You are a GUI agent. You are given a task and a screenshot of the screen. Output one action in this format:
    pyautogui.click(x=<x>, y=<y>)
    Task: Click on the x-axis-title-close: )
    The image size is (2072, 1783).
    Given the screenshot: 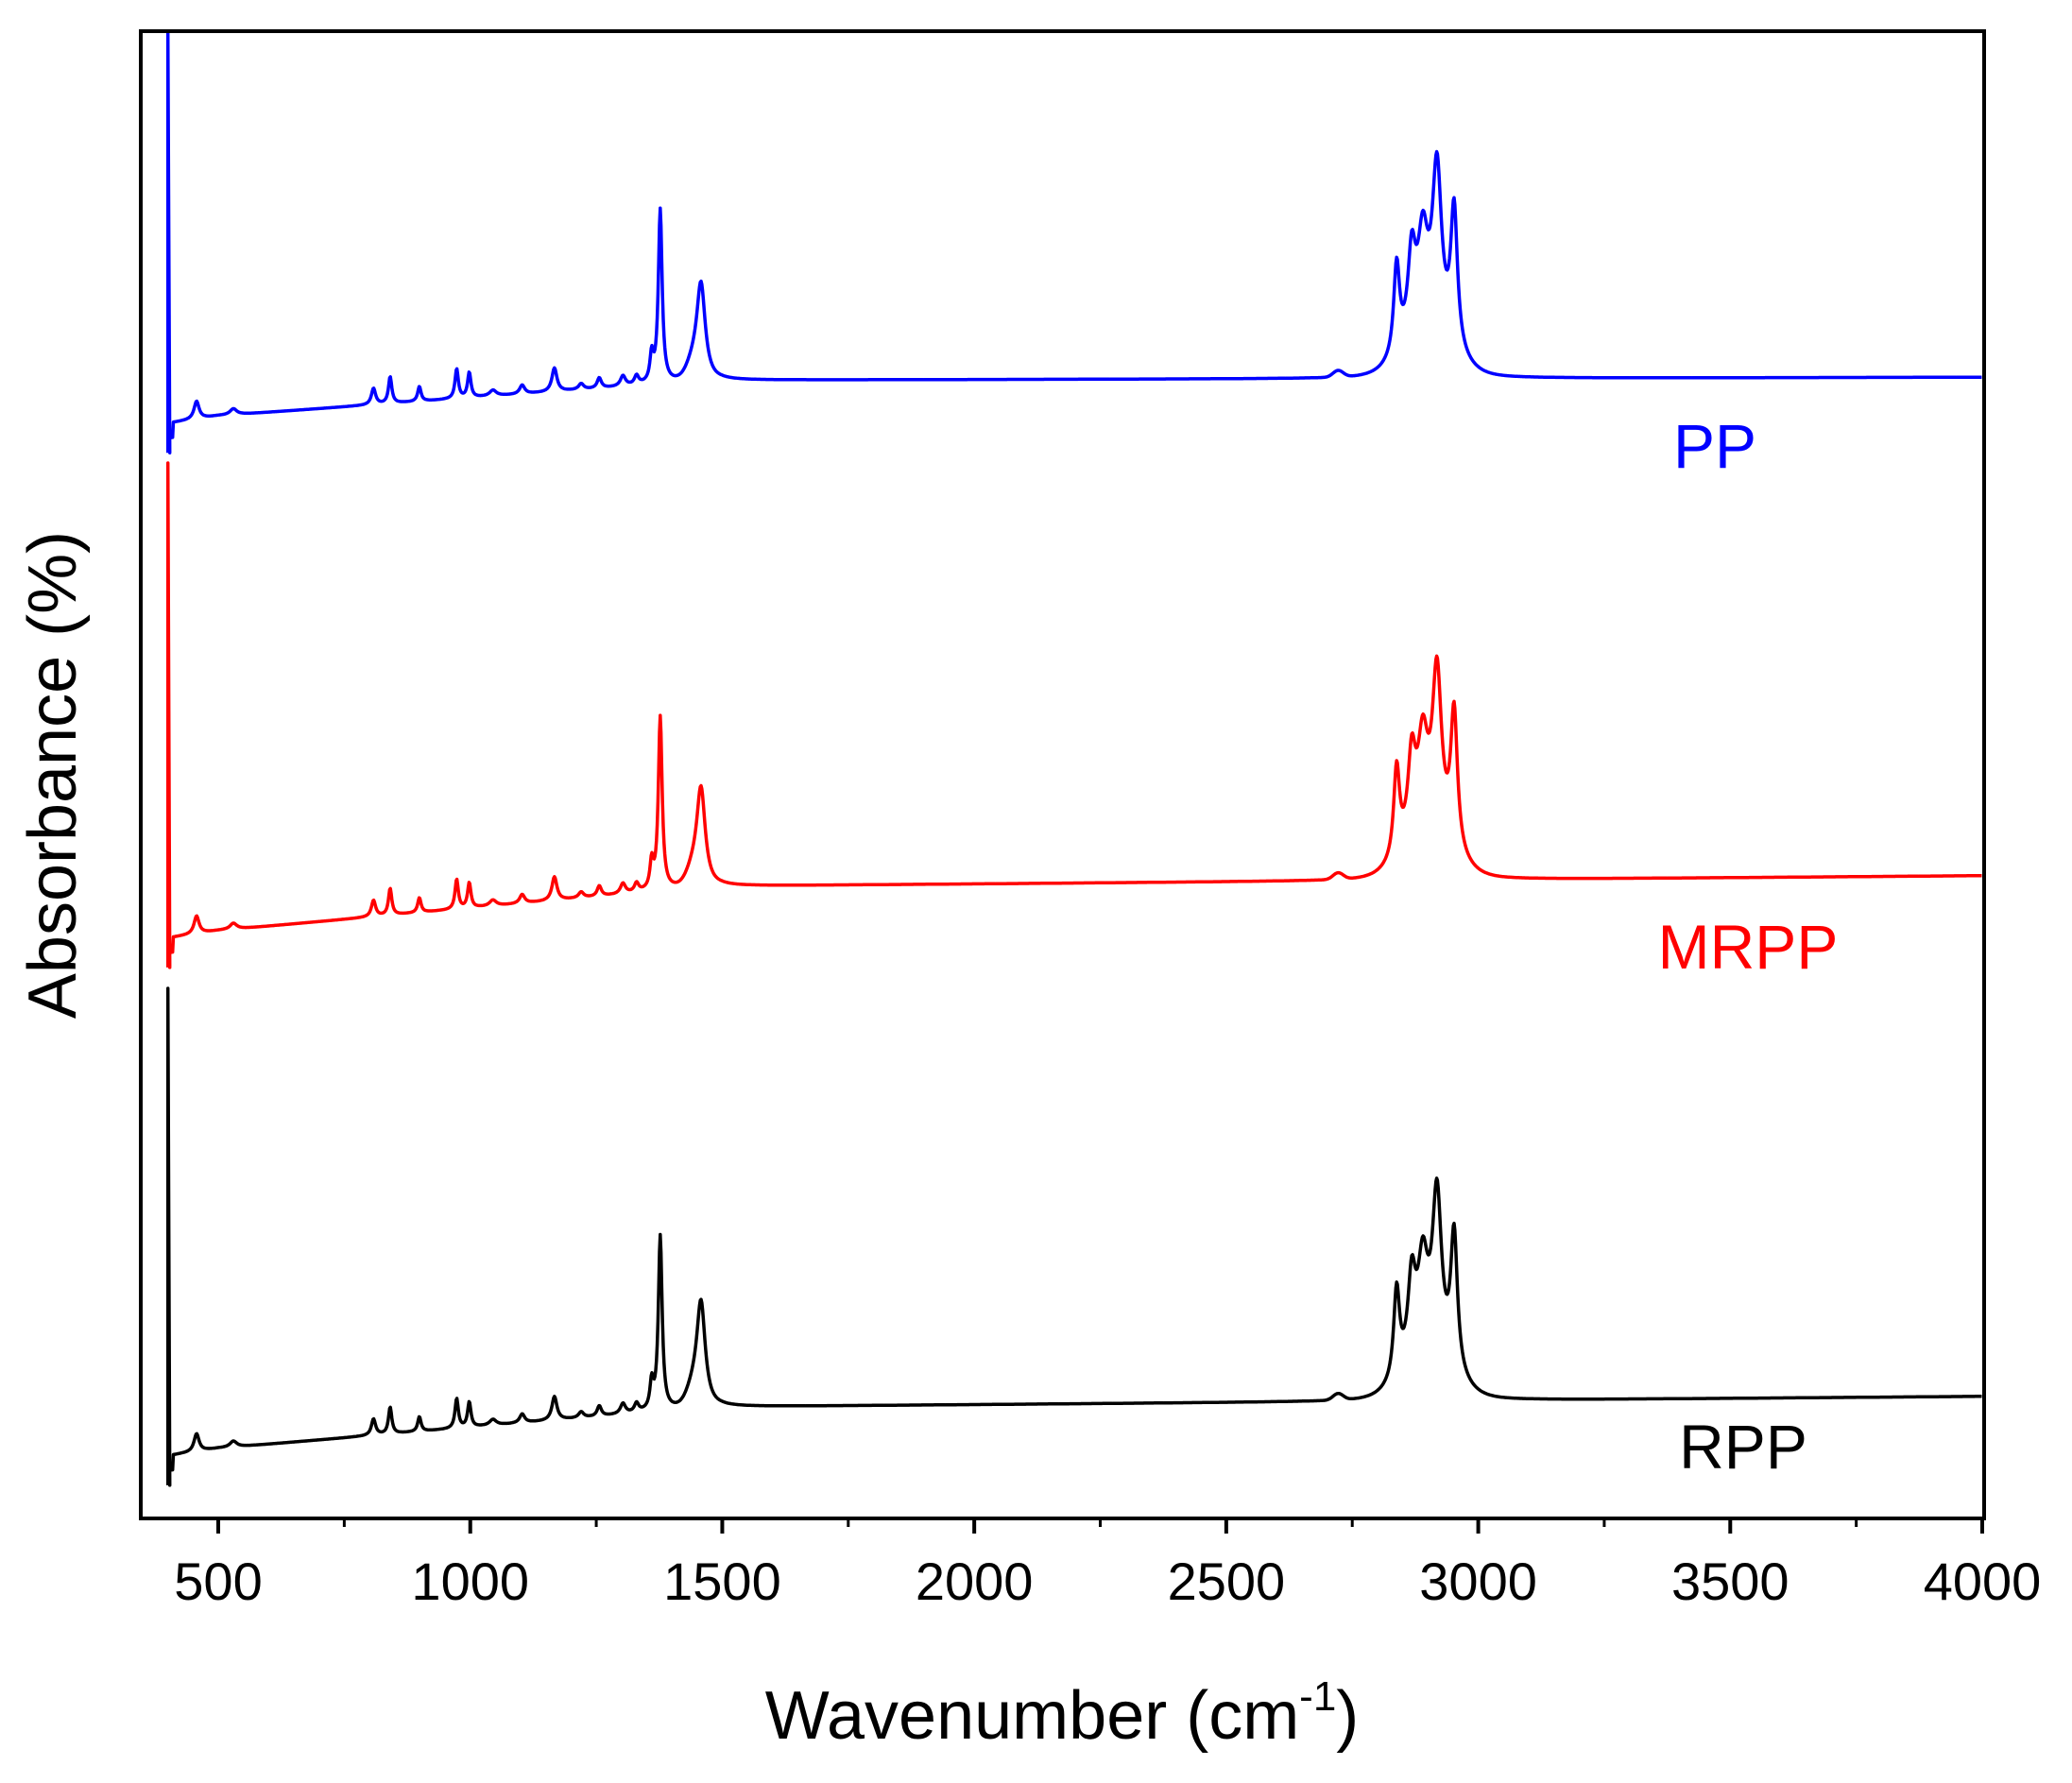 What is the action you would take?
    pyautogui.click(x=1347, y=1716)
    